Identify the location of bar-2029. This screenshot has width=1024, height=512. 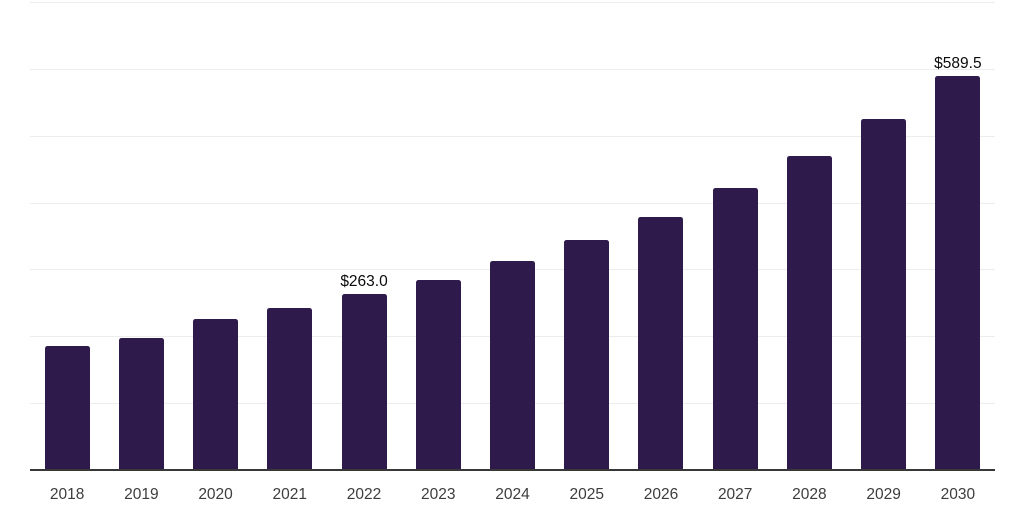
(884, 294).